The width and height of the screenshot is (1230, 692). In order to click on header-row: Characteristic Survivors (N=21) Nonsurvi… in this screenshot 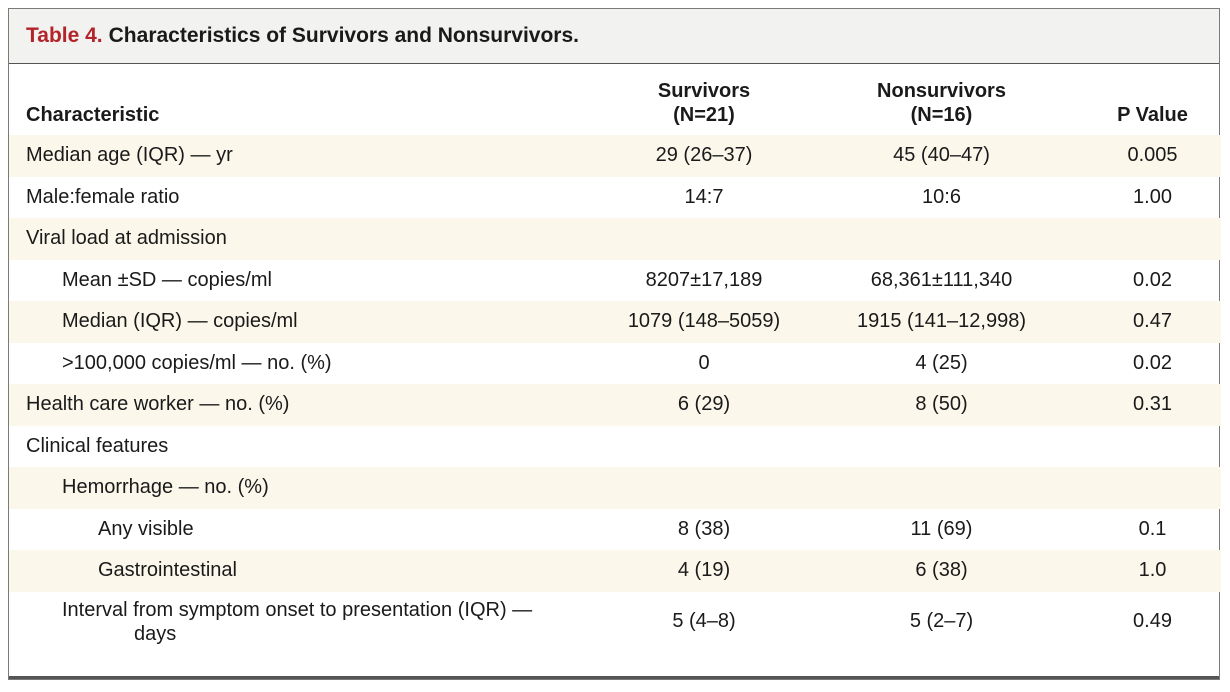, I will do `click(615, 99)`.